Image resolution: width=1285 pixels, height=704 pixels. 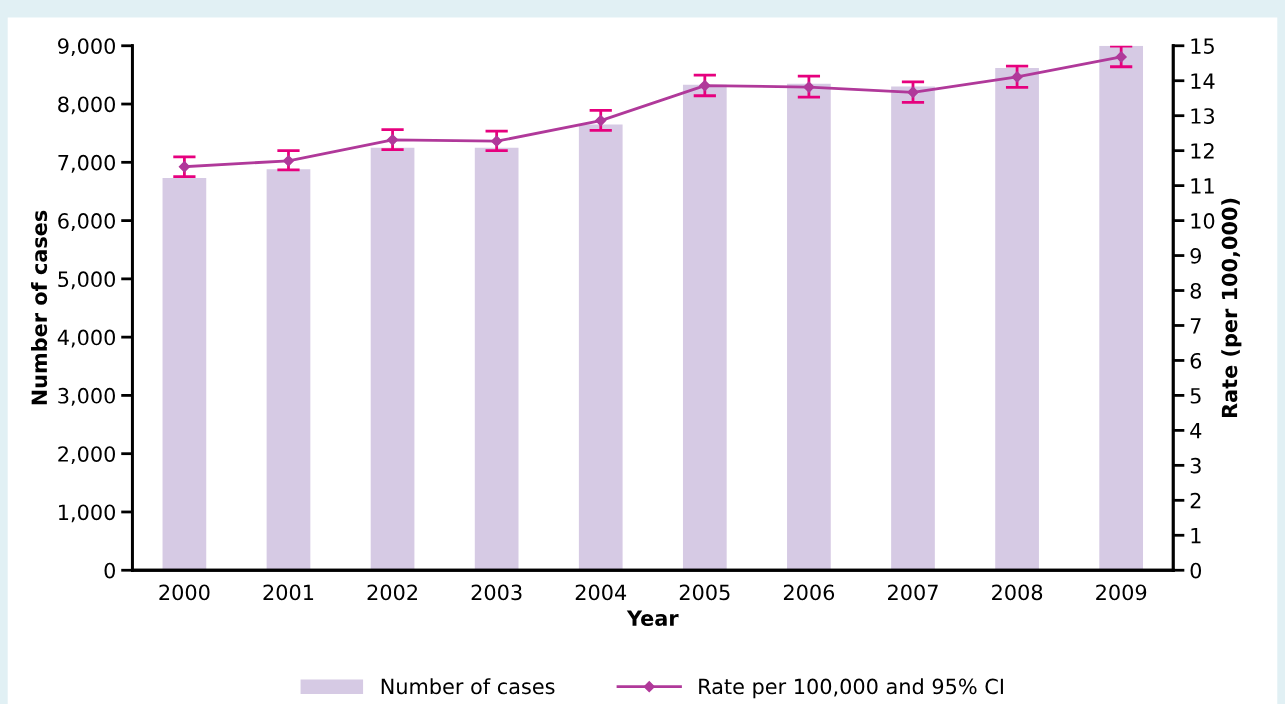 What do you see at coordinates (1195, 500) in the screenshot?
I see `y2-tick-label: 2` at bounding box center [1195, 500].